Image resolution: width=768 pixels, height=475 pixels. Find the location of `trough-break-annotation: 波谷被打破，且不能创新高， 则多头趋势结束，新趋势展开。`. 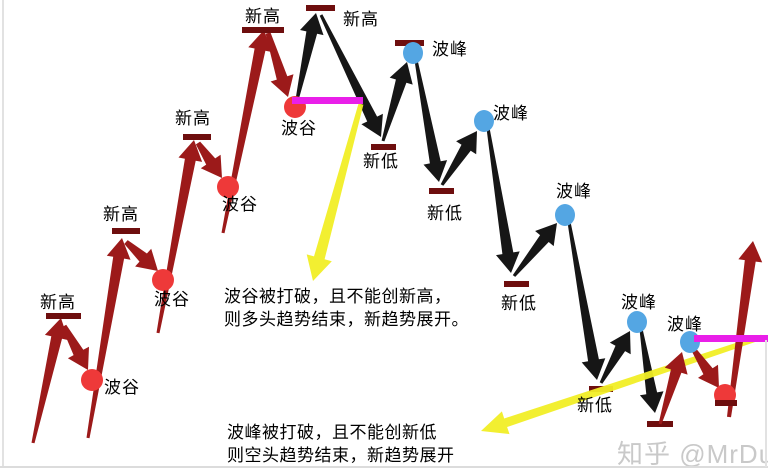

trough-break-annotation: 波谷被打破，且不能创新高， 则多头趋势结束，新趋势展开。 is located at coordinates (346, 308).